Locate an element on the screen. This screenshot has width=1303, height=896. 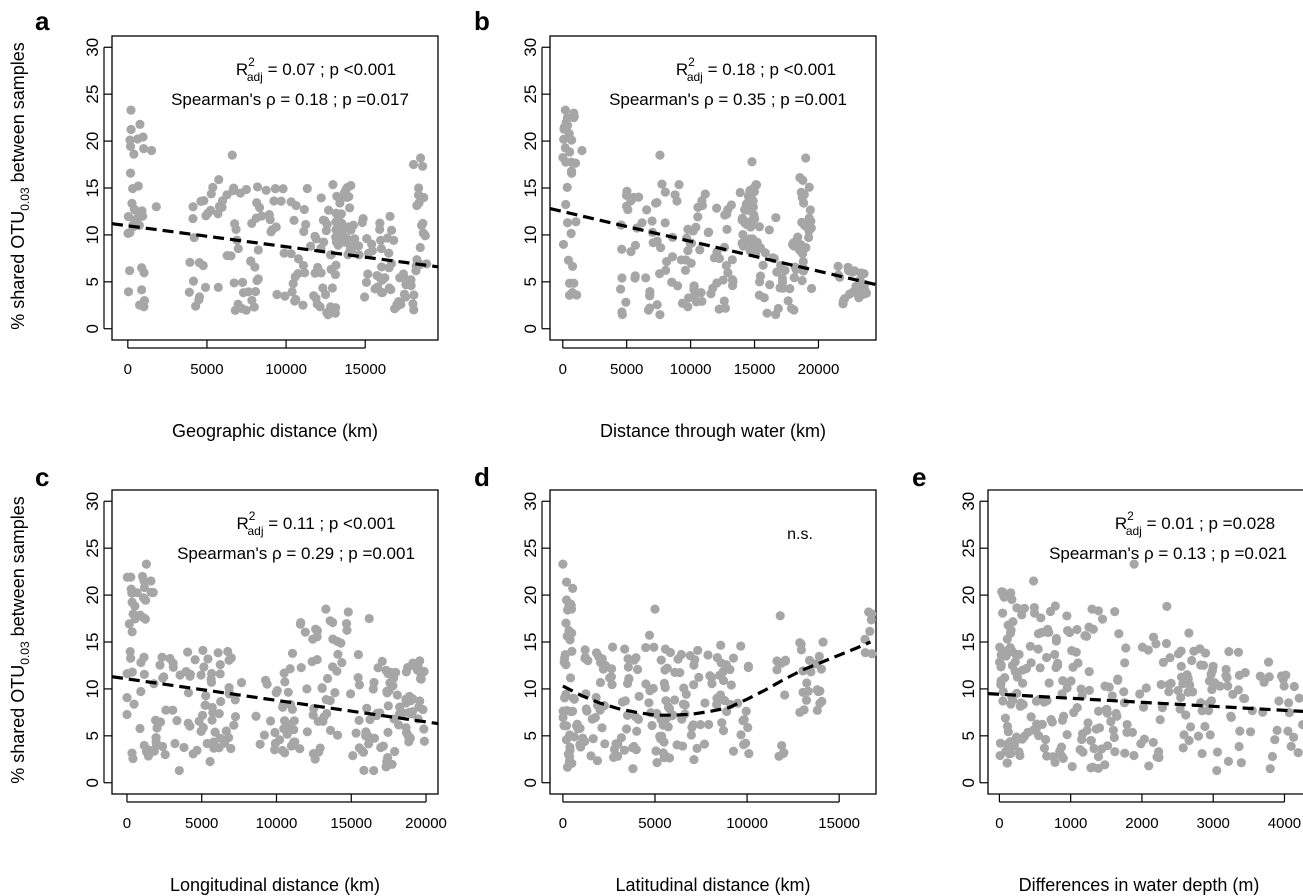
y-tick-label: 15 is located at coordinates (92, 188).